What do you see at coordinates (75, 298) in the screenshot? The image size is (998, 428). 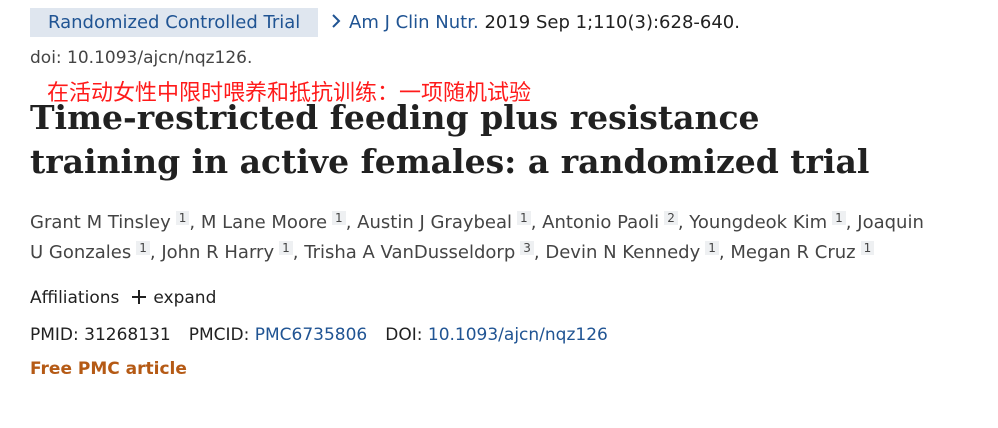 I see `affiliations-label: Affiliations` at bounding box center [75, 298].